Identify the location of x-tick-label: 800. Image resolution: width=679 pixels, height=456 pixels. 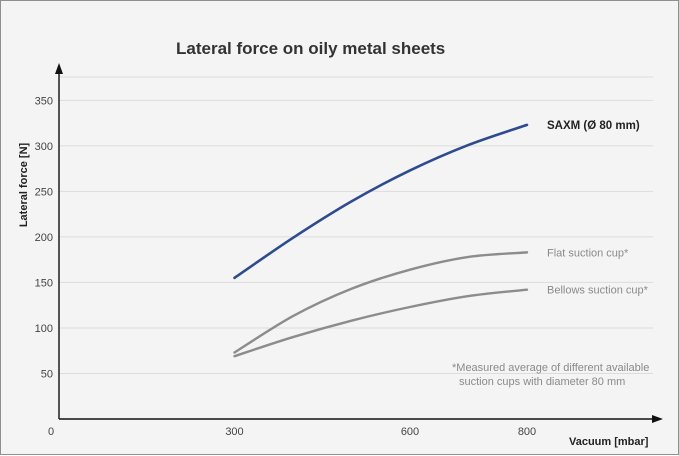
(527, 432).